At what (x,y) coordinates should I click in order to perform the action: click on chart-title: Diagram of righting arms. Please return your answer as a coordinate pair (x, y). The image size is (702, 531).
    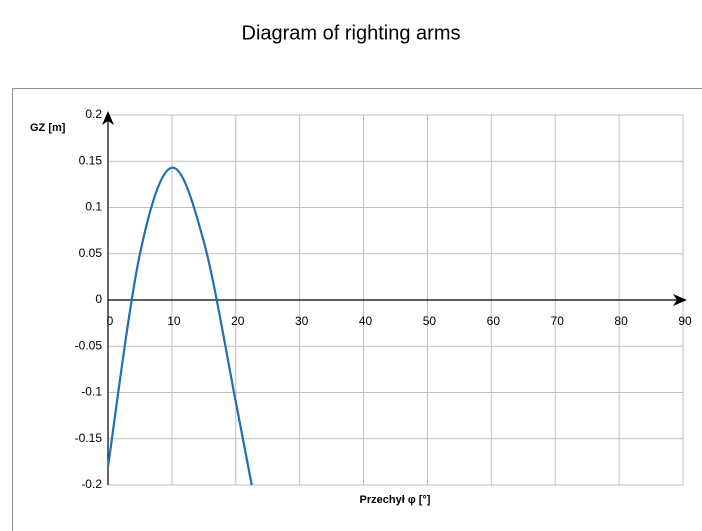
    Looking at the image, I should click on (351, 33).